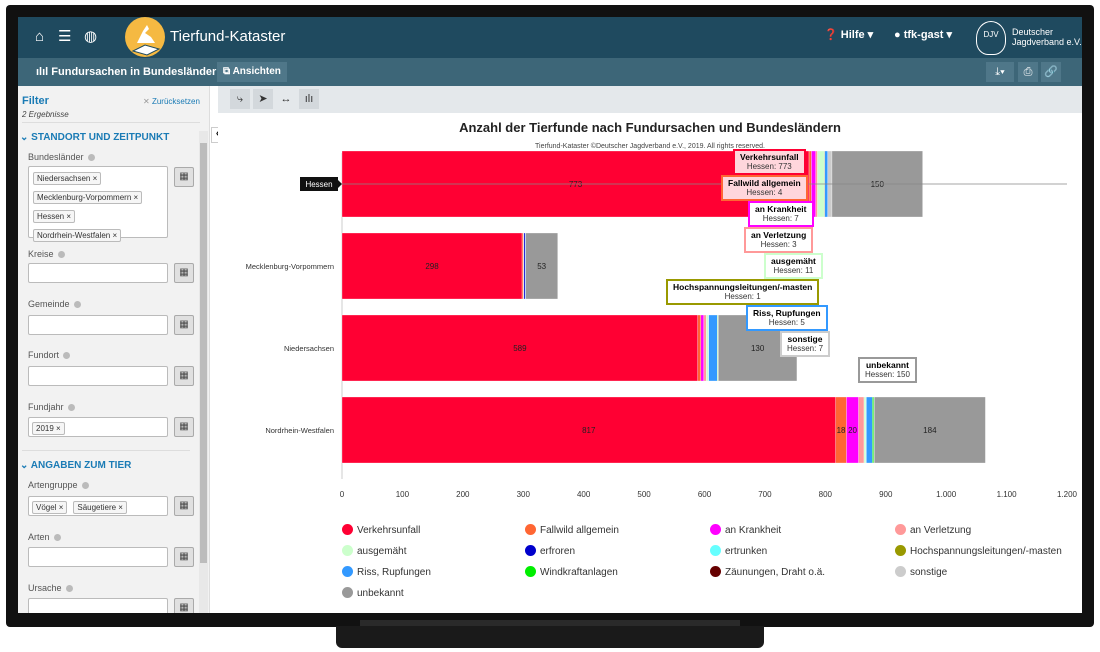  What do you see at coordinates (74, 235) in the screenshot?
I see `tag-label: Nordrhein-Westfalen` at bounding box center [74, 235].